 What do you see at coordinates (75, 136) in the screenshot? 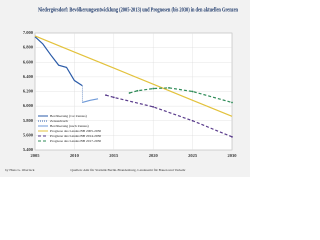
I see `legend-label: Prognose des Landes BB 2014-2030` at bounding box center [75, 136].